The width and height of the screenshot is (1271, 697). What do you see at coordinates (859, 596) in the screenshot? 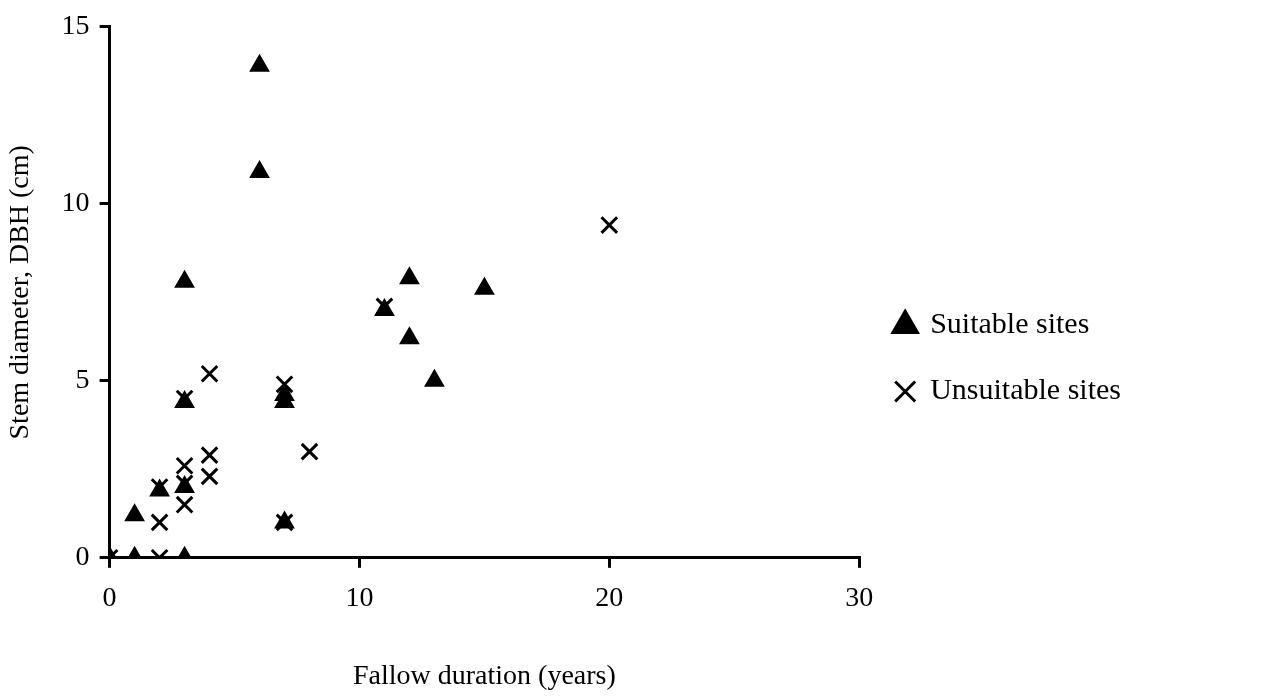
I see `x-tick-label: 30` at bounding box center [859, 596].